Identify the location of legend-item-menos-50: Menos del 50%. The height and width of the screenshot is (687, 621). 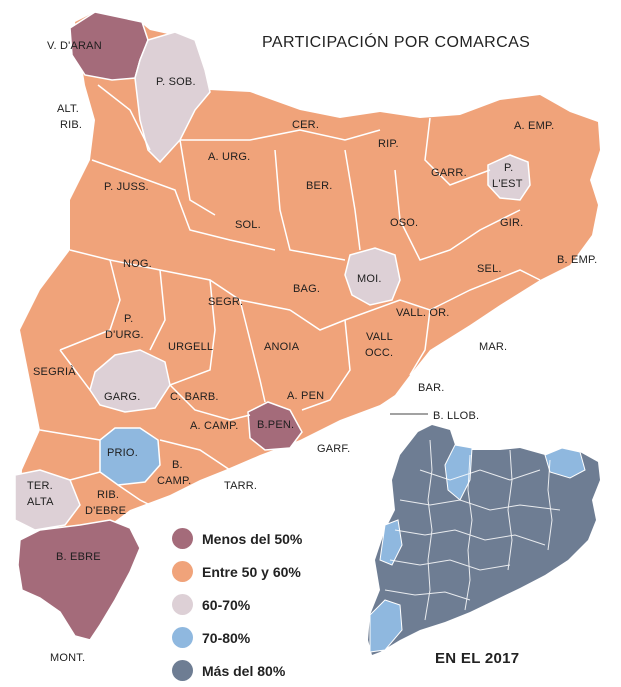
(237, 538).